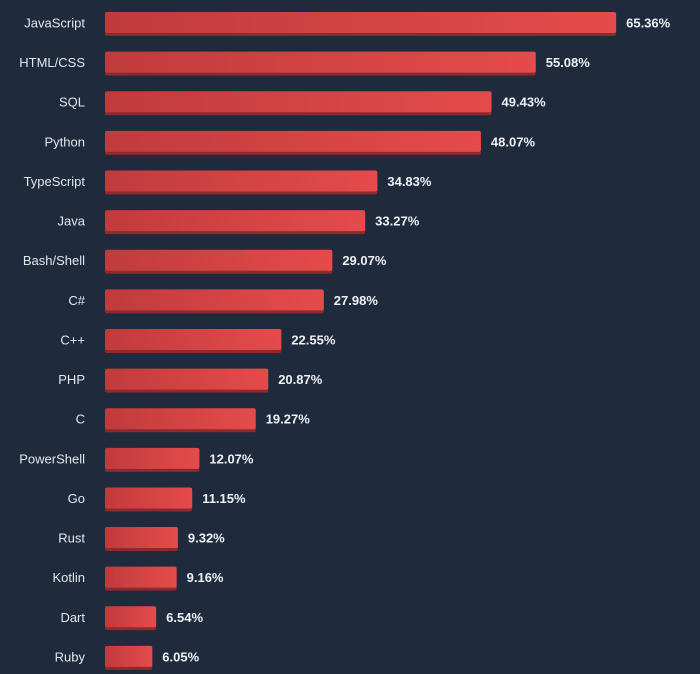  Describe the element at coordinates (54, 23) in the screenshot. I see `category-label: JavaScript` at that location.